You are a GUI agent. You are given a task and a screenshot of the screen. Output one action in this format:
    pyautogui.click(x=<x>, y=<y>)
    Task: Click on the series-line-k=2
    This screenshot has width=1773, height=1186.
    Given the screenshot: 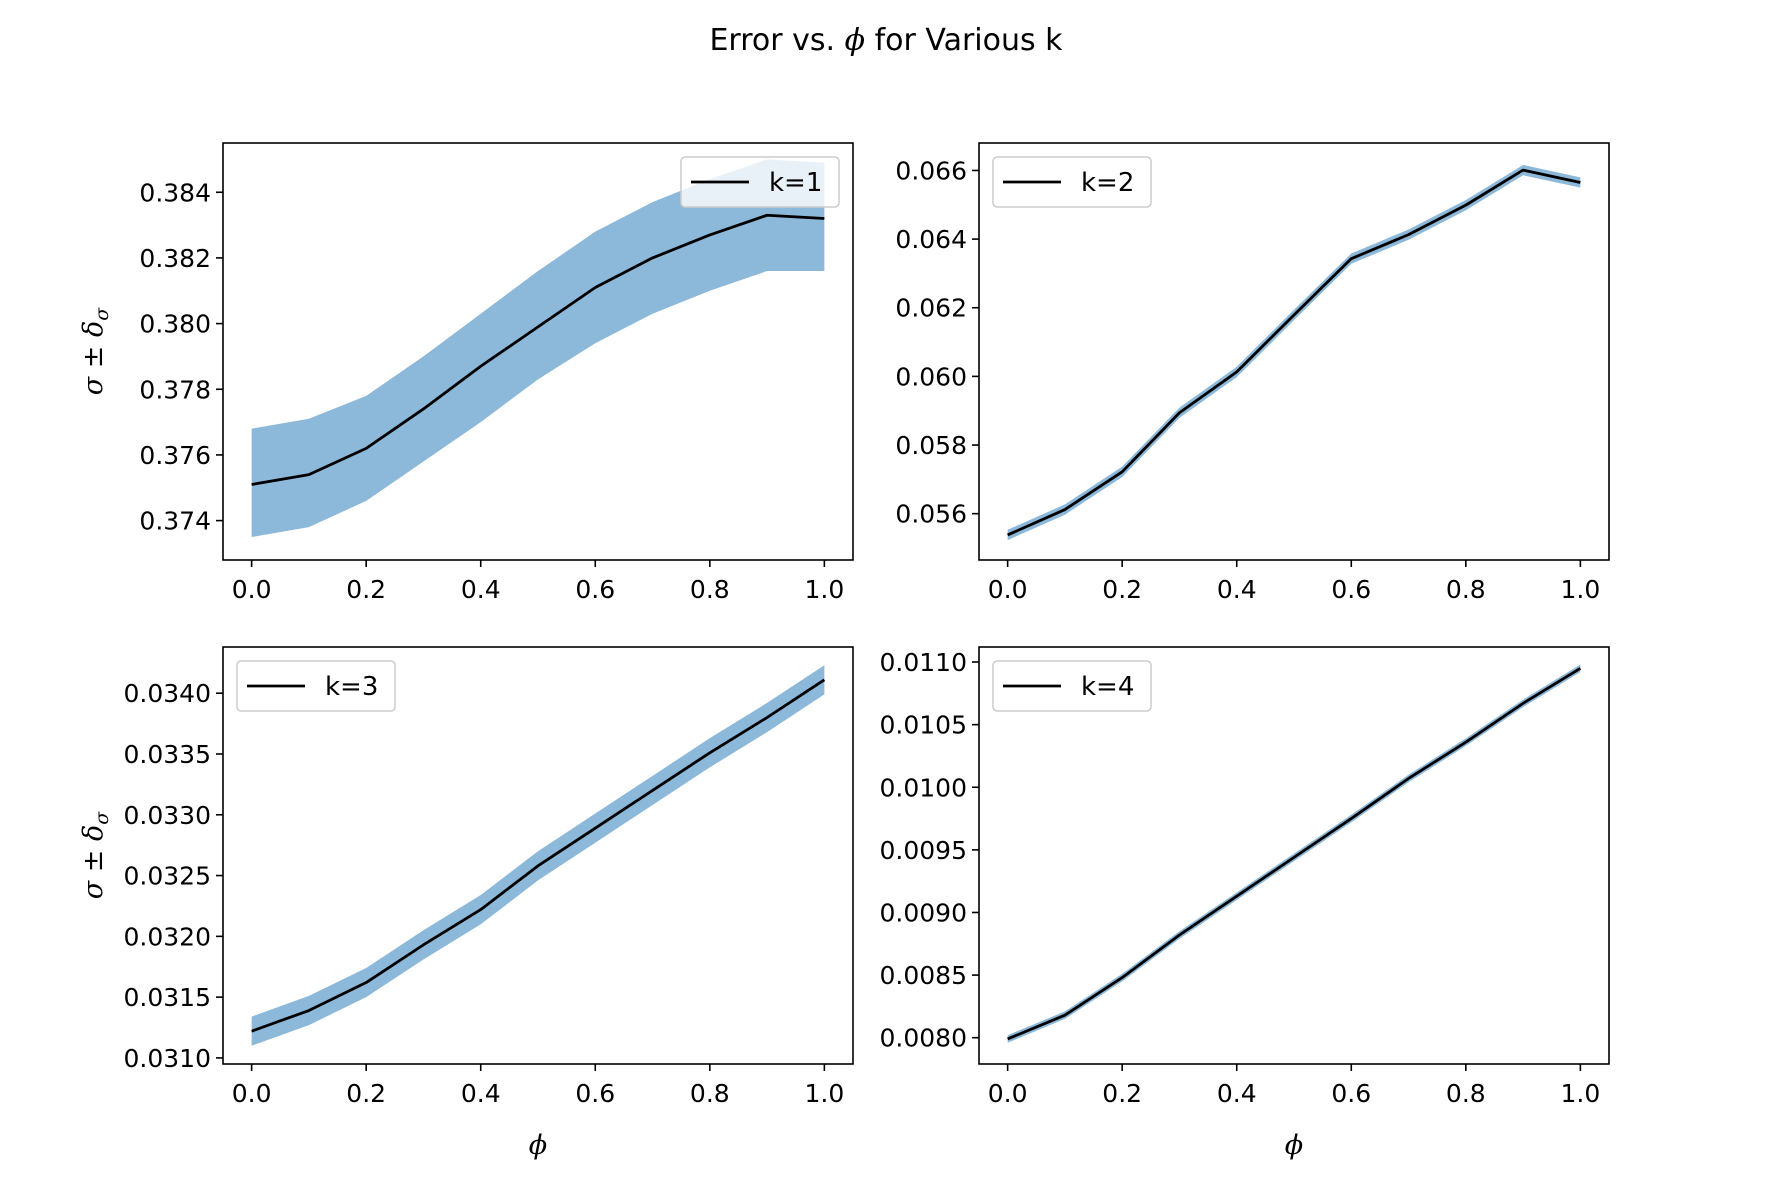 What is the action you would take?
    pyautogui.click(x=1294, y=352)
    